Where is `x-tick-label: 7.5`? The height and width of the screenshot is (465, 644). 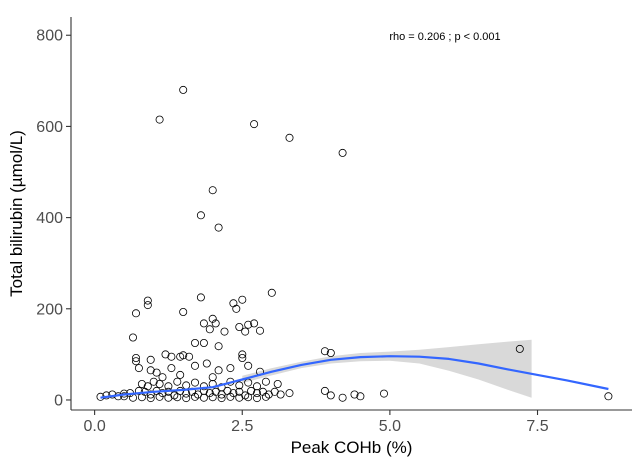 x-tick-label: 7.5 is located at coordinates (537, 426).